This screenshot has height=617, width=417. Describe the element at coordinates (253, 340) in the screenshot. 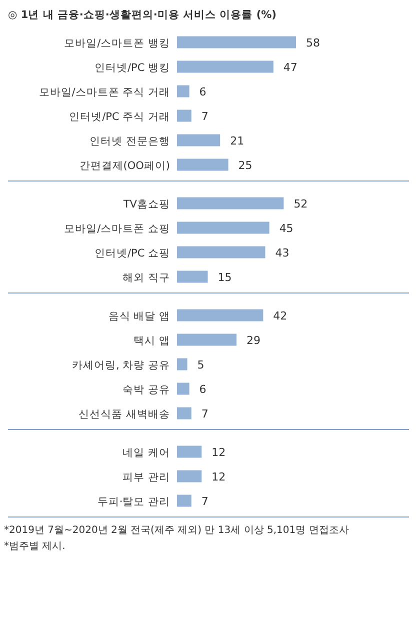

I see `data-label: 29` at that location.